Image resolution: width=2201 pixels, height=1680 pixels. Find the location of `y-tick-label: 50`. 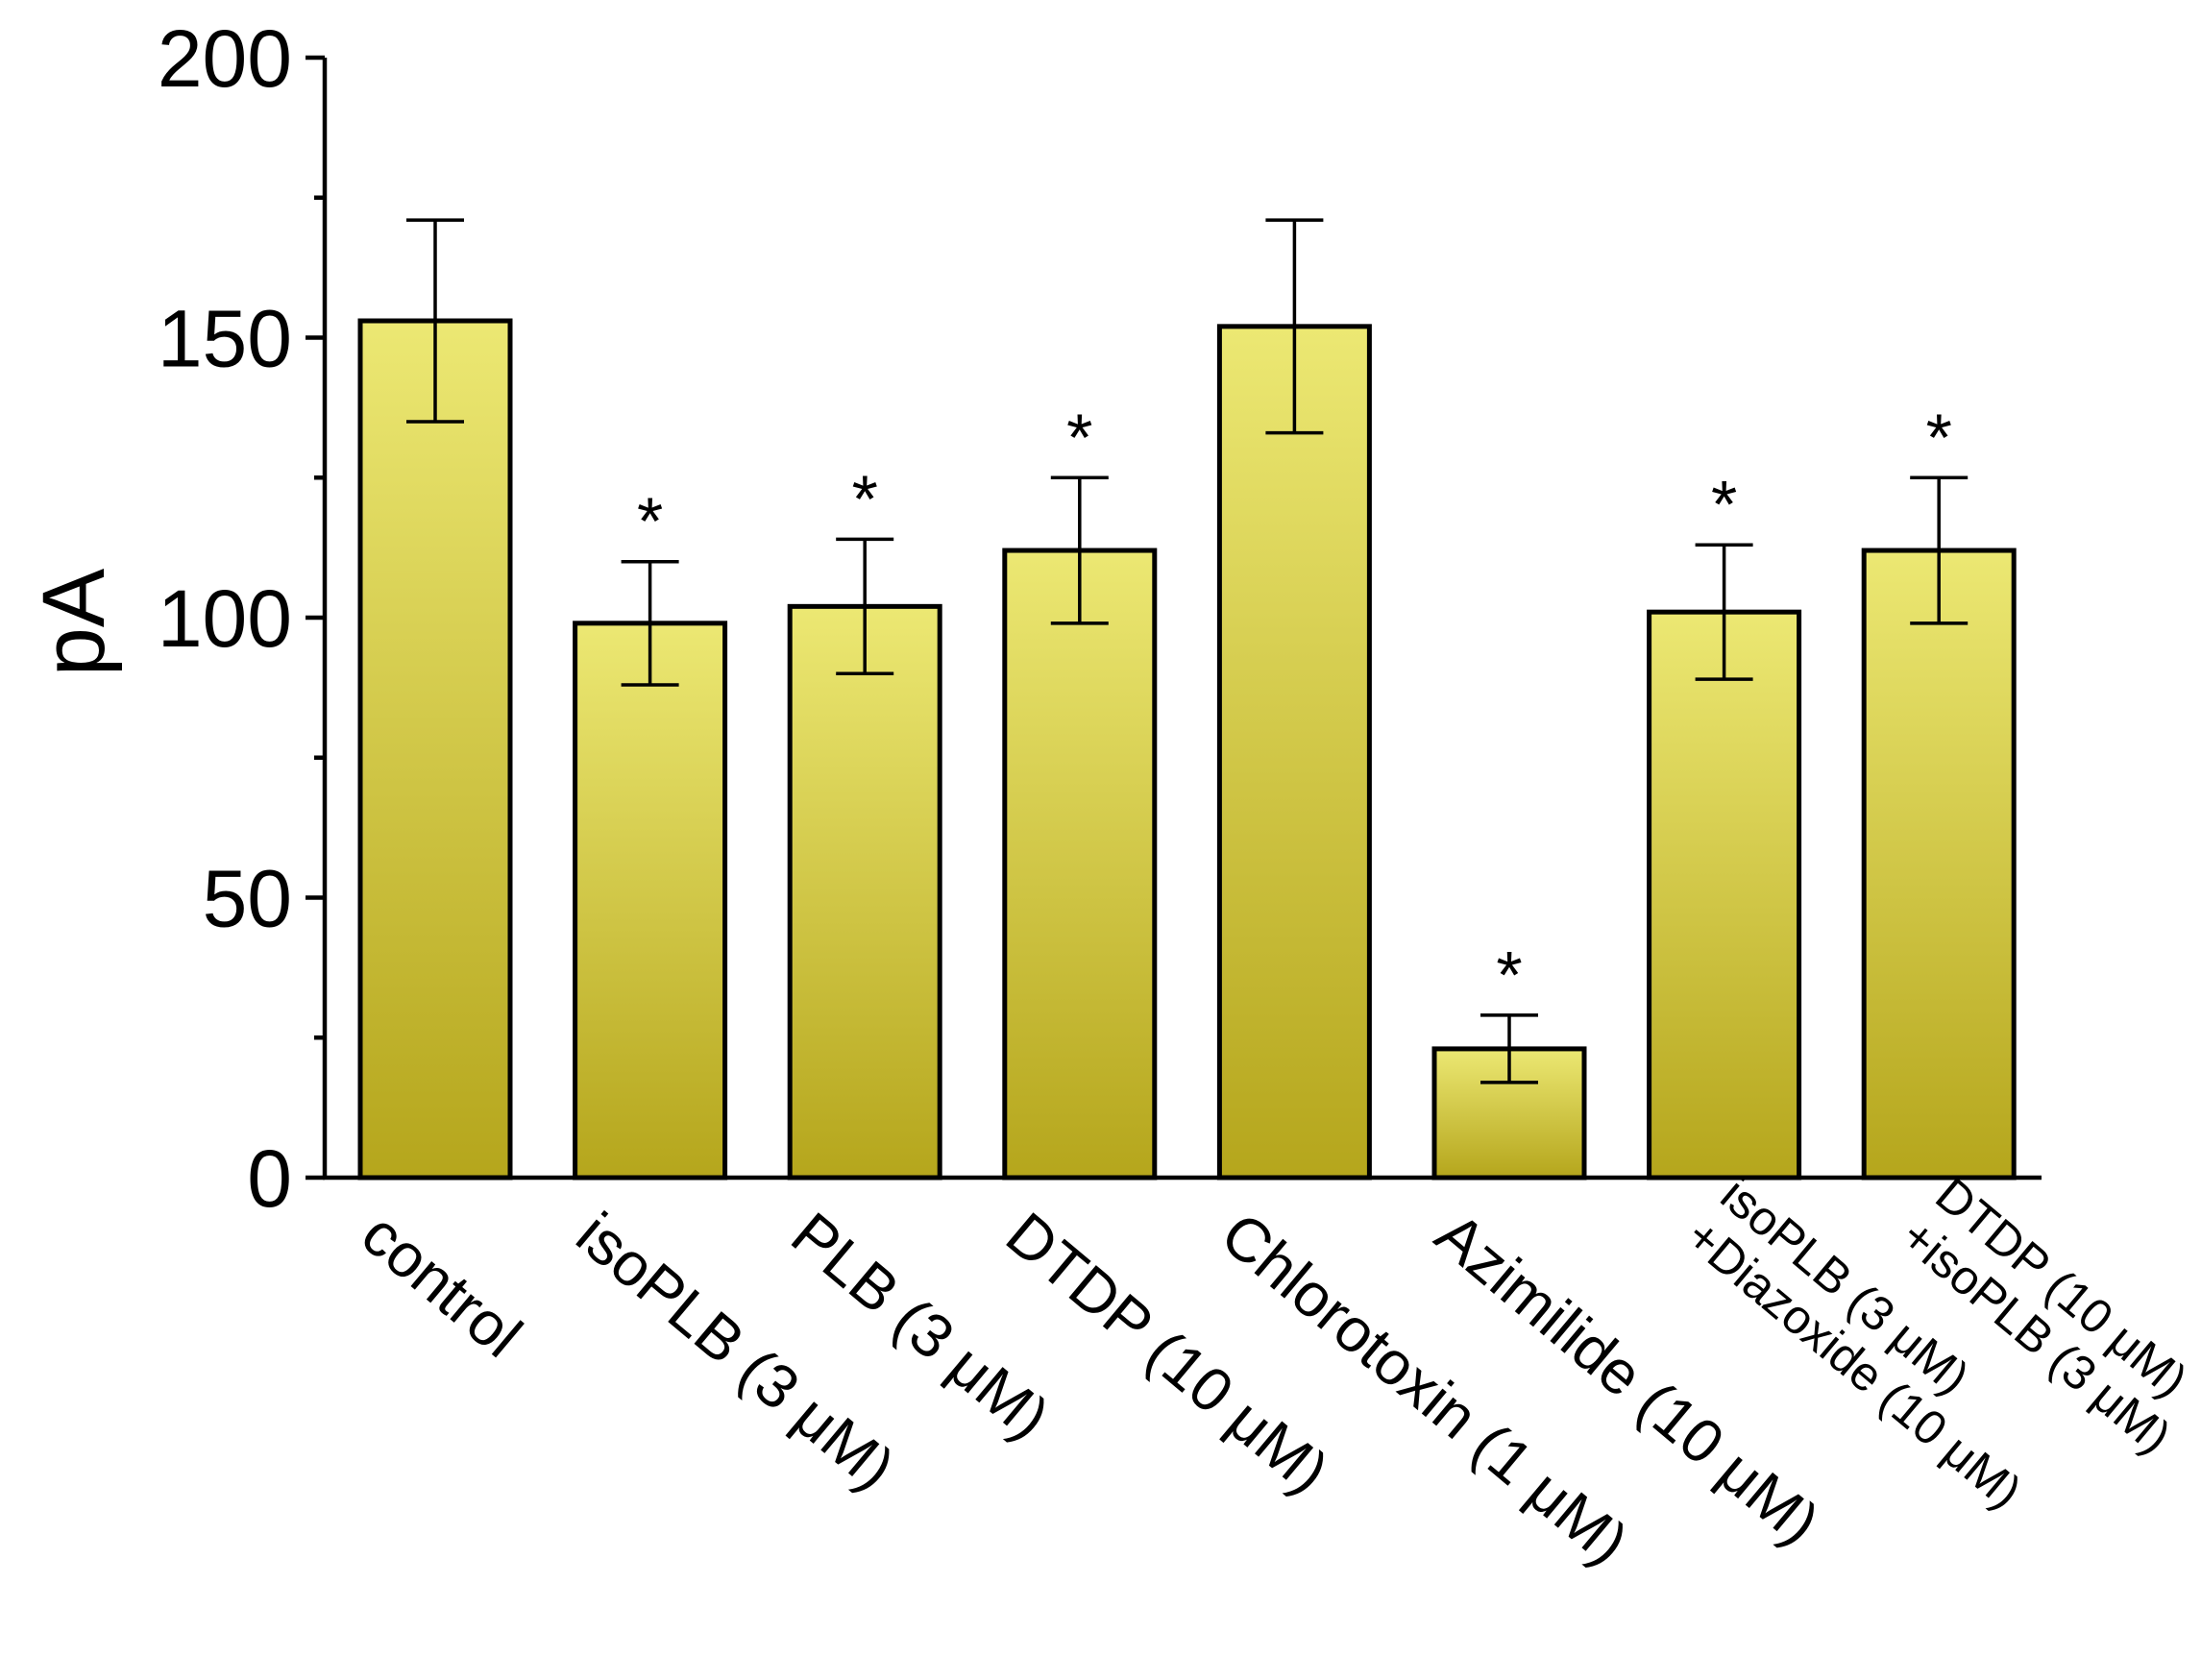

y-tick-label: 50 is located at coordinates (248, 899).